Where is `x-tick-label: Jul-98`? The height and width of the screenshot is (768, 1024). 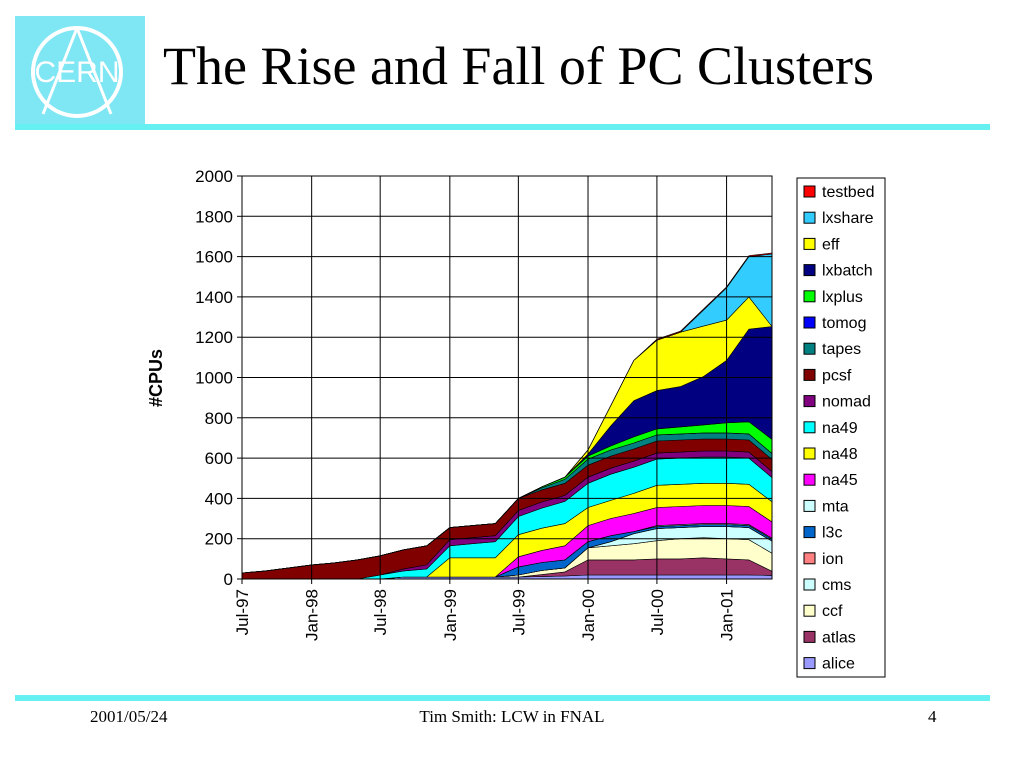 x-tick-label: Jul-98 is located at coordinates (380, 612).